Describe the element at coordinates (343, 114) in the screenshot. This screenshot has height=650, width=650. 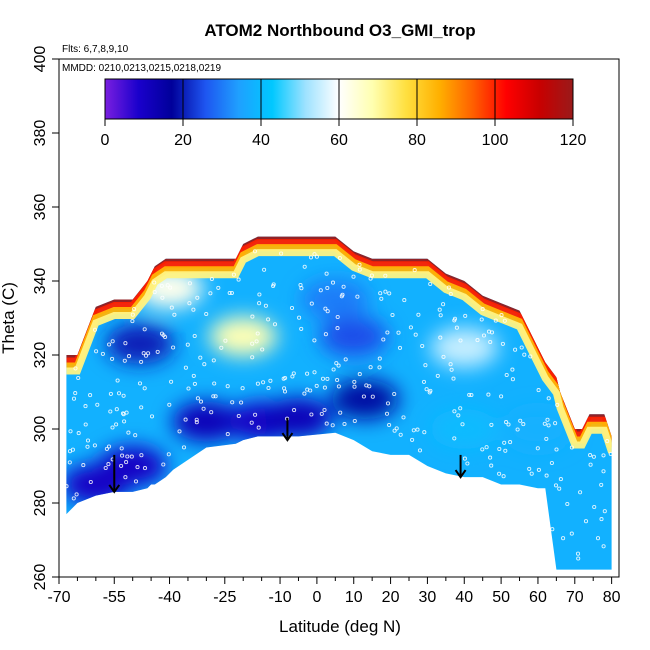
I see `colorbar-ticks: 0 20 40 60 80 100 120` at that location.